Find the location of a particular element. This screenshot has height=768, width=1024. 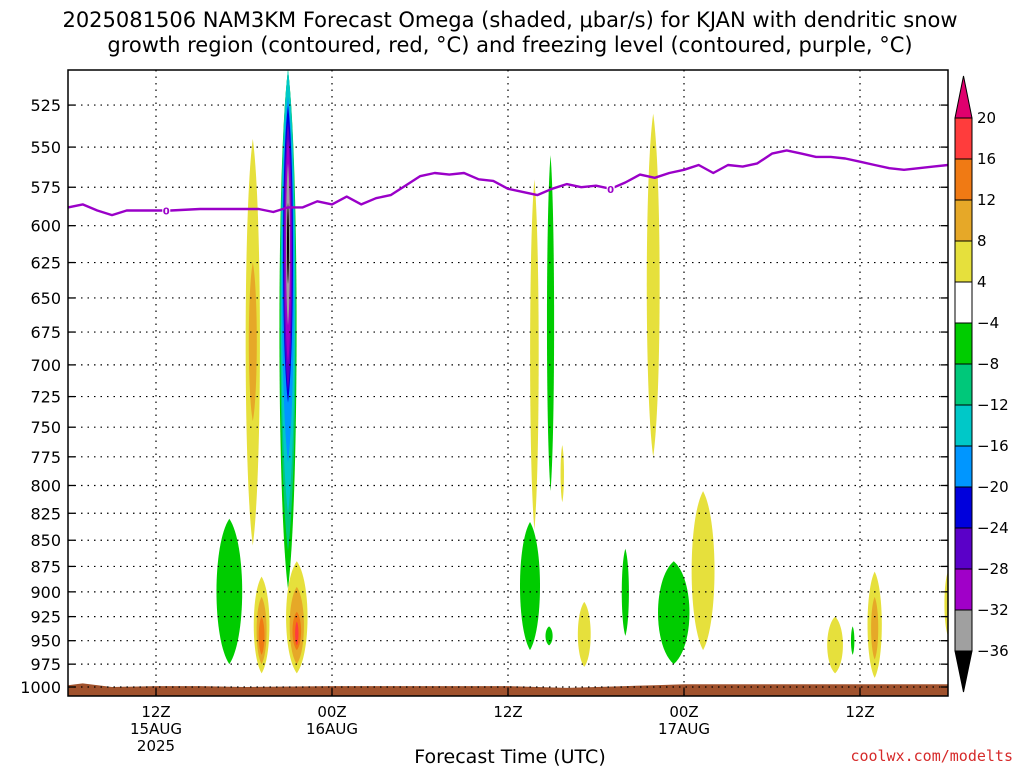

y-tick-label-600: 600 is located at coordinates (45, 226).